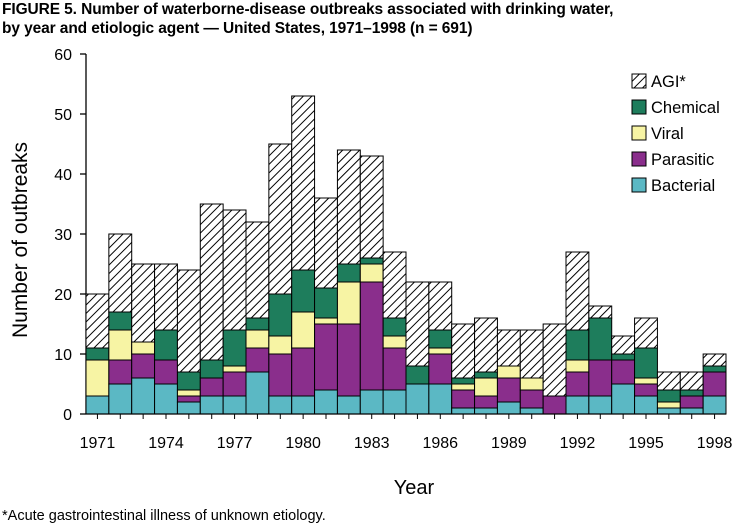 The height and width of the screenshot is (528, 748). I want to click on bar-segment-agi-1995, so click(646, 333).